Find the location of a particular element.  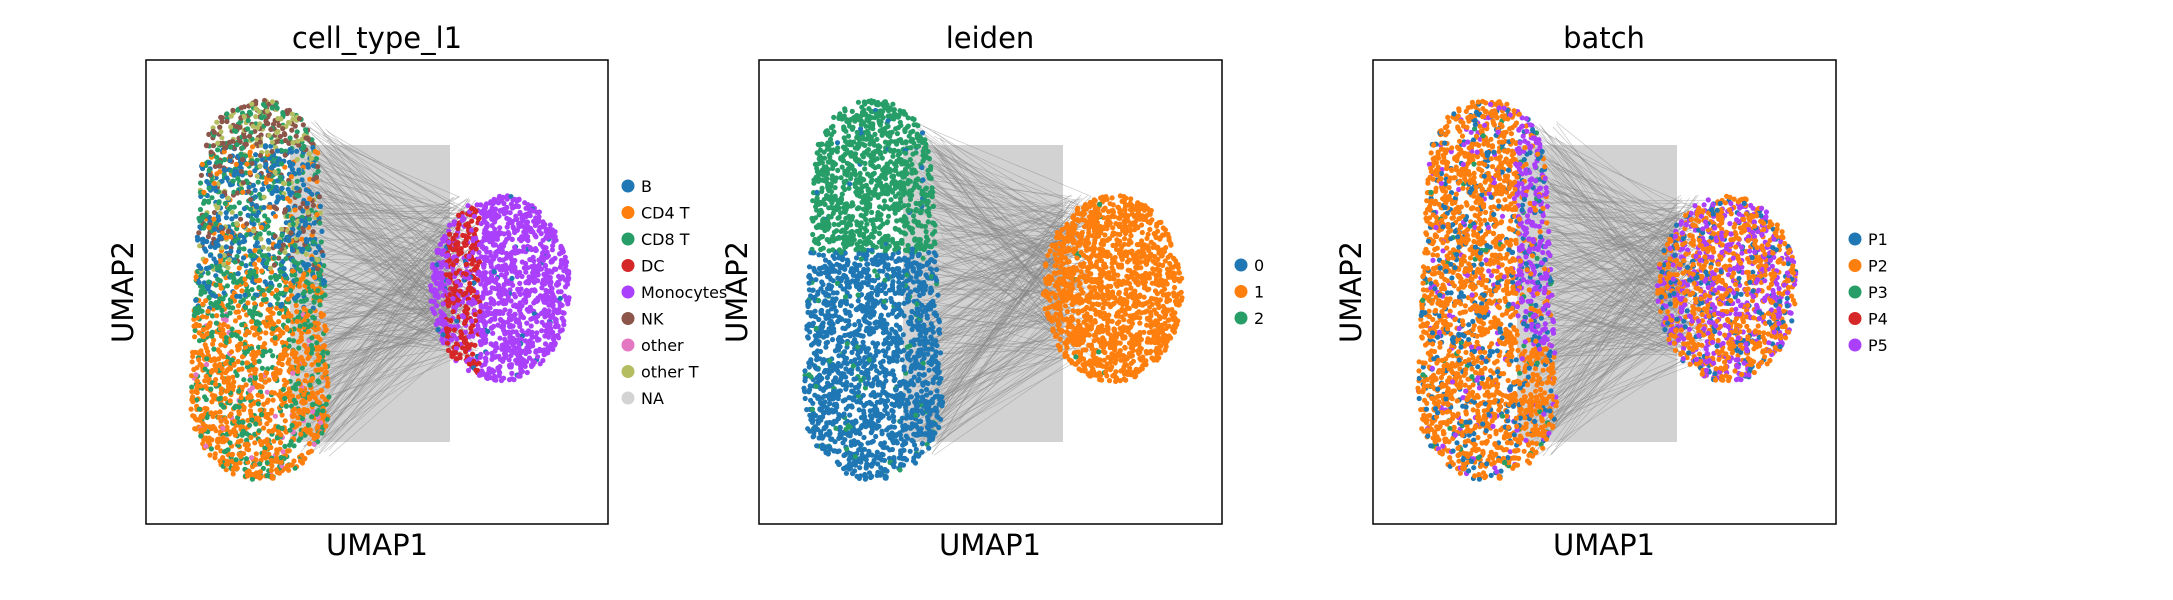

x-axis-label: UMAP1 is located at coordinates (377, 545).